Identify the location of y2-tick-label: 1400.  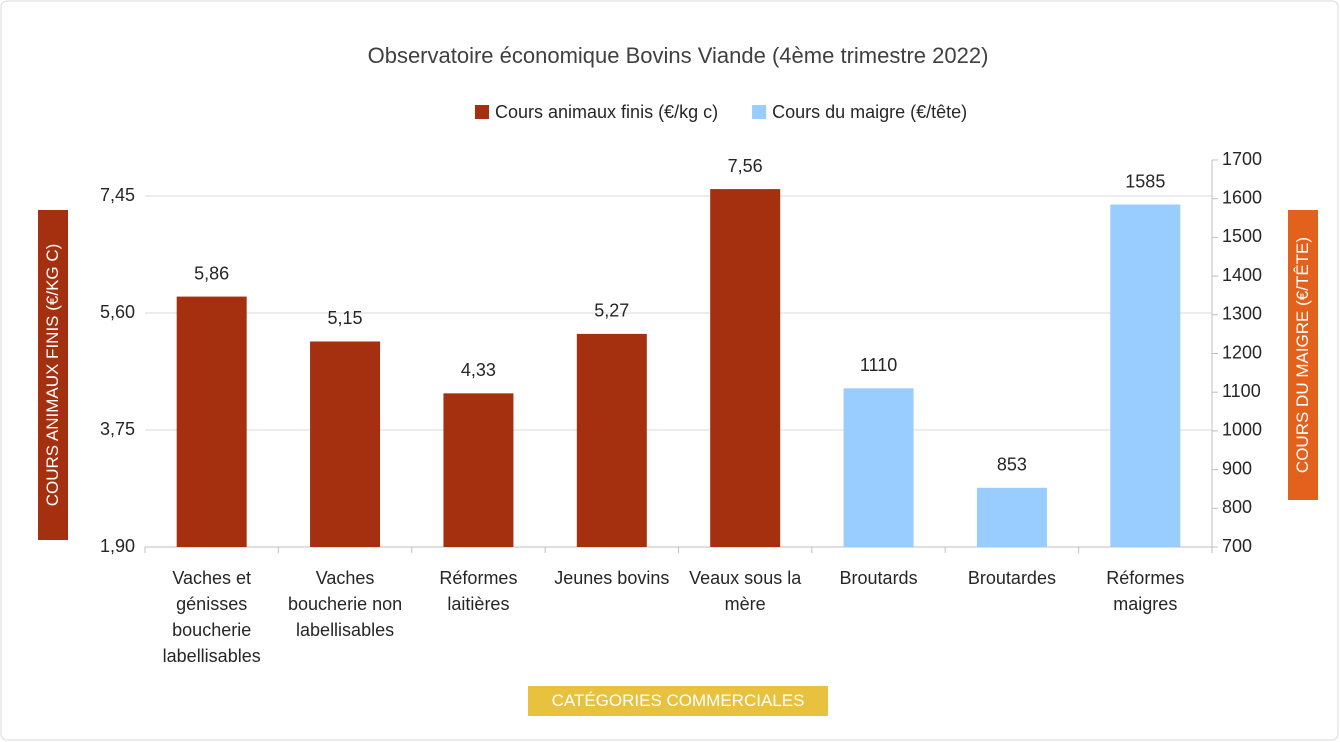
(1242, 275).